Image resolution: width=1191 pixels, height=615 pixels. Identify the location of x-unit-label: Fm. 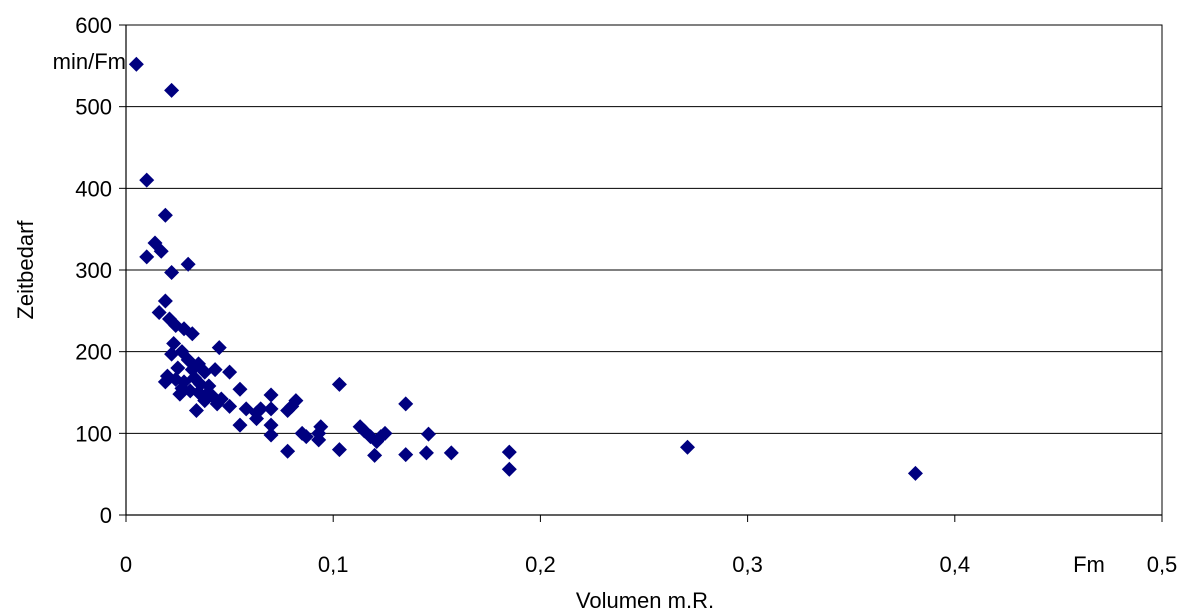
(1089, 564).